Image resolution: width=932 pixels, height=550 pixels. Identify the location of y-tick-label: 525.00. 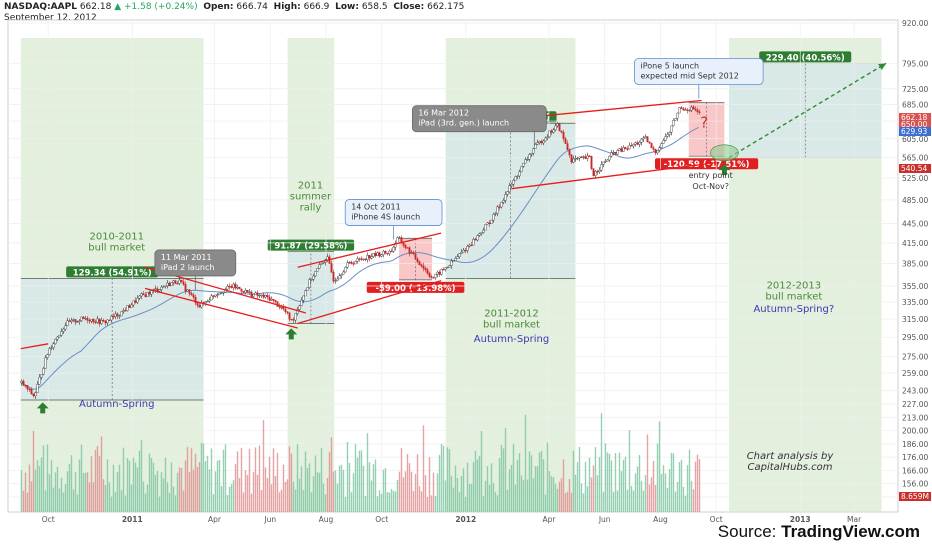
(915, 178).